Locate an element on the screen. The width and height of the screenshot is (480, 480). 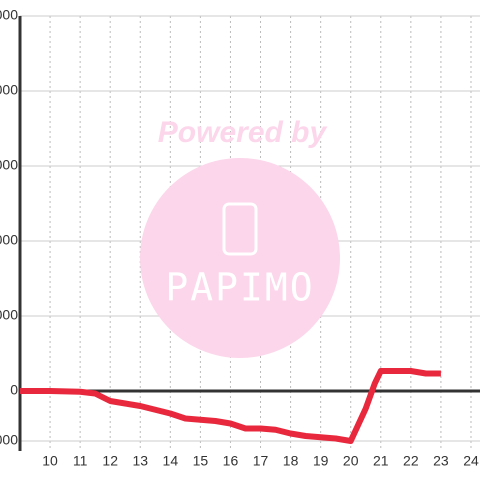
y-tick-label: 120,000 is located at coordinates (9, 90).